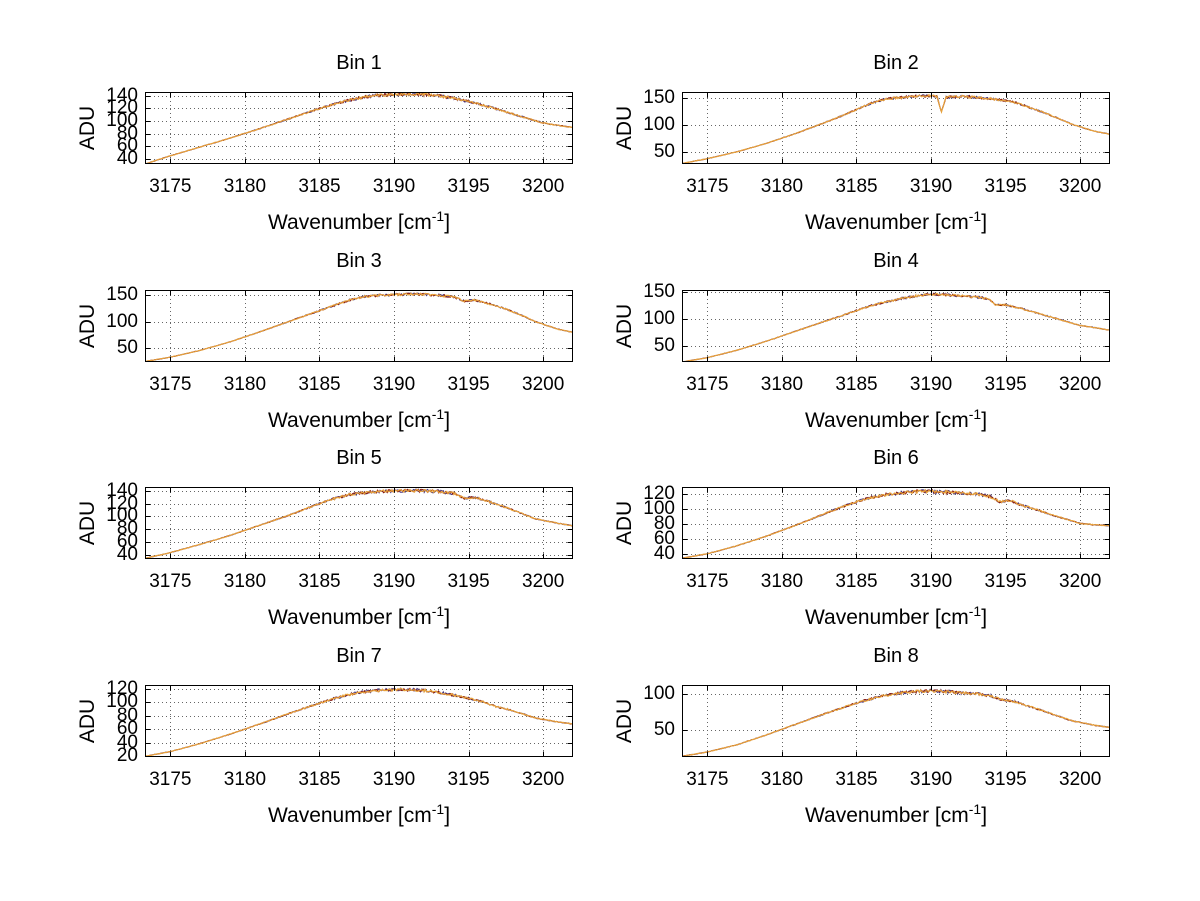 The image size is (1200, 901). I want to click on plot-title: Bin 2, so click(896, 63).